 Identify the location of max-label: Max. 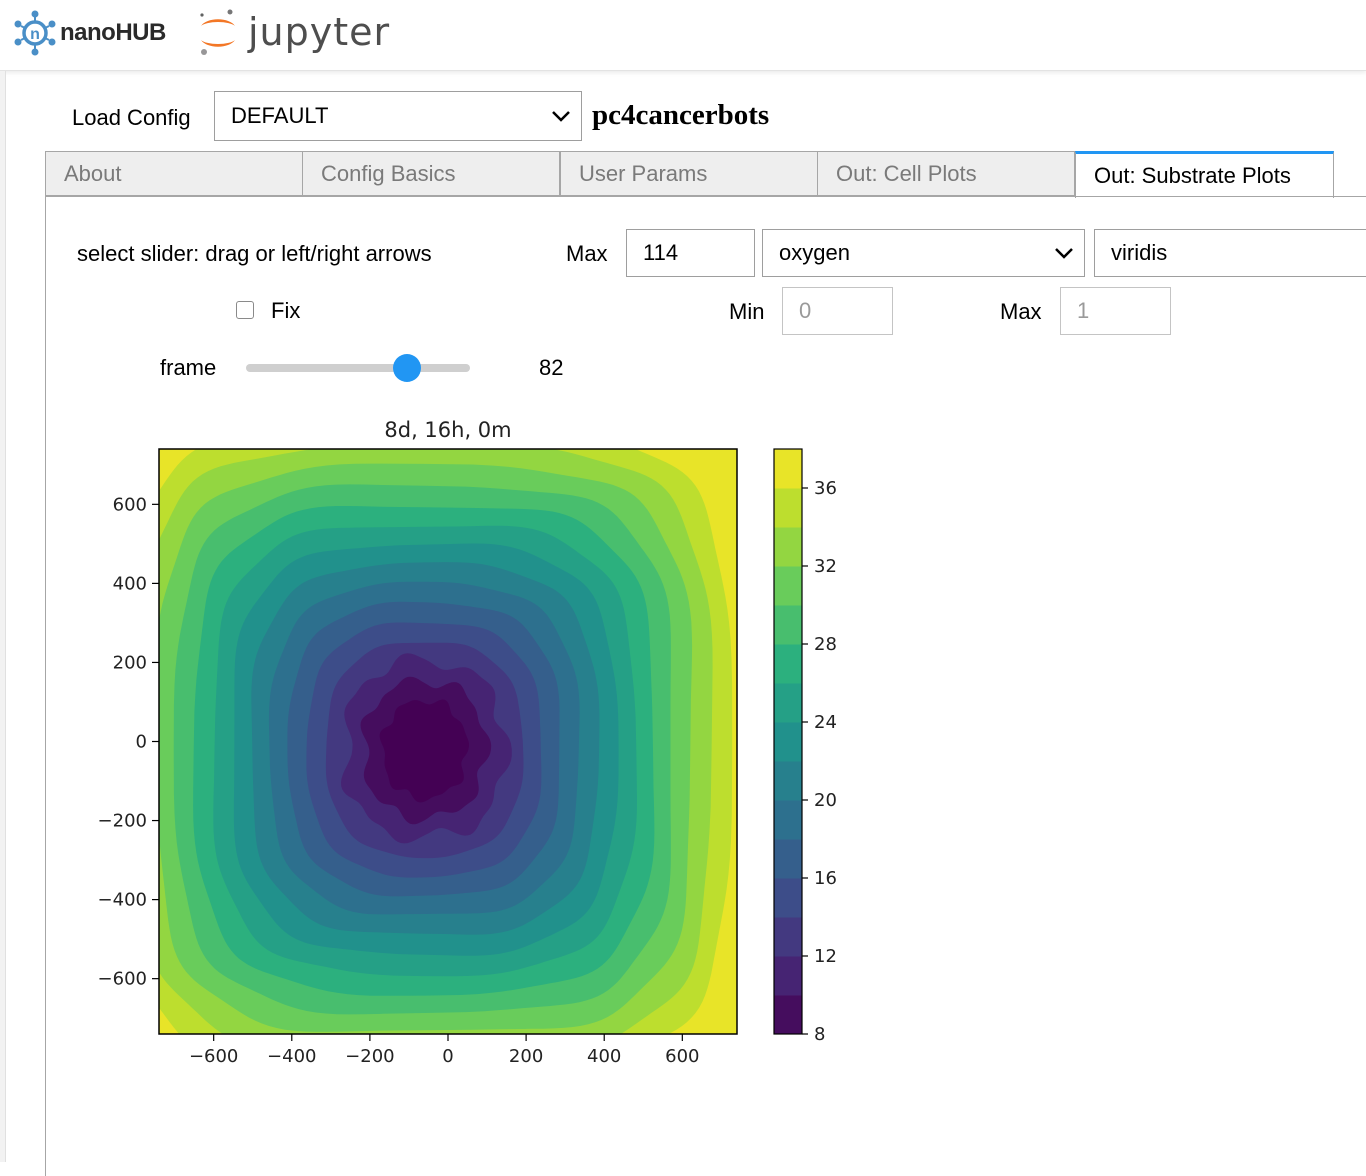
(1021, 311).